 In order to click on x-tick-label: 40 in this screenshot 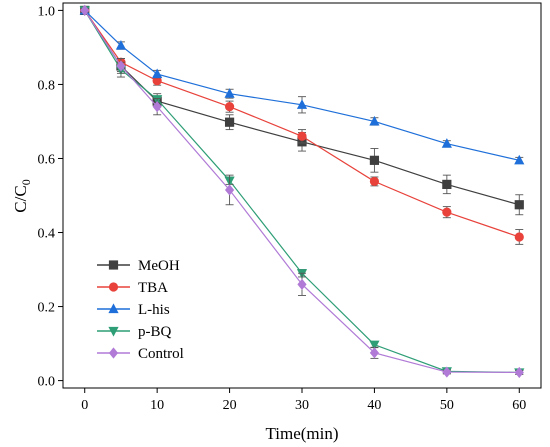, I will do `click(374, 405)`.